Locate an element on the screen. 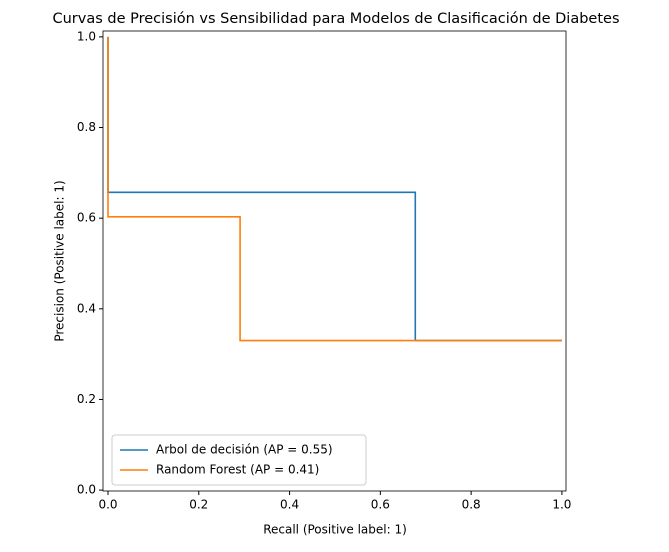 The width and height of the screenshot is (669, 552). x-tick-label: 0.2 is located at coordinates (198, 505).